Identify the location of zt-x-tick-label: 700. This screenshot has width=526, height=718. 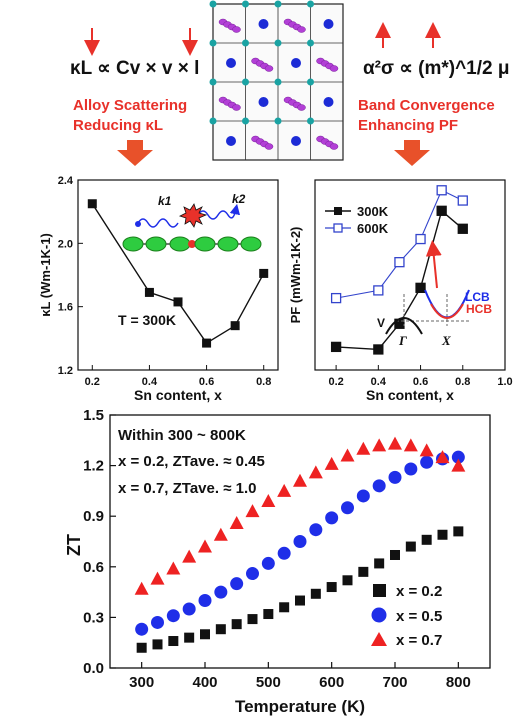
(394, 682).